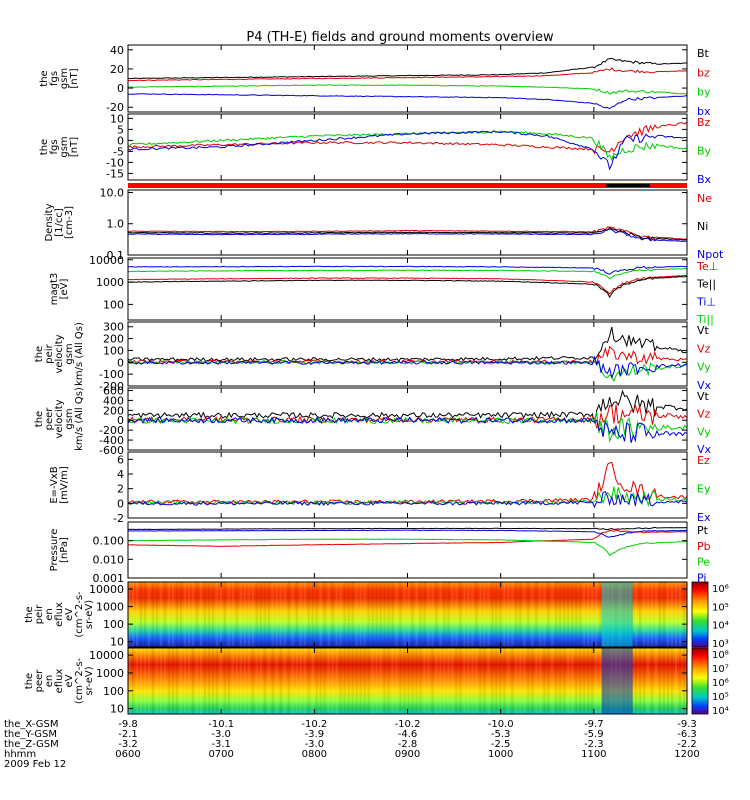 This screenshot has width=750, height=800. What do you see at coordinates (703, 330) in the screenshot?
I see `legend-label: Vt` at bounding box center [703, 330].